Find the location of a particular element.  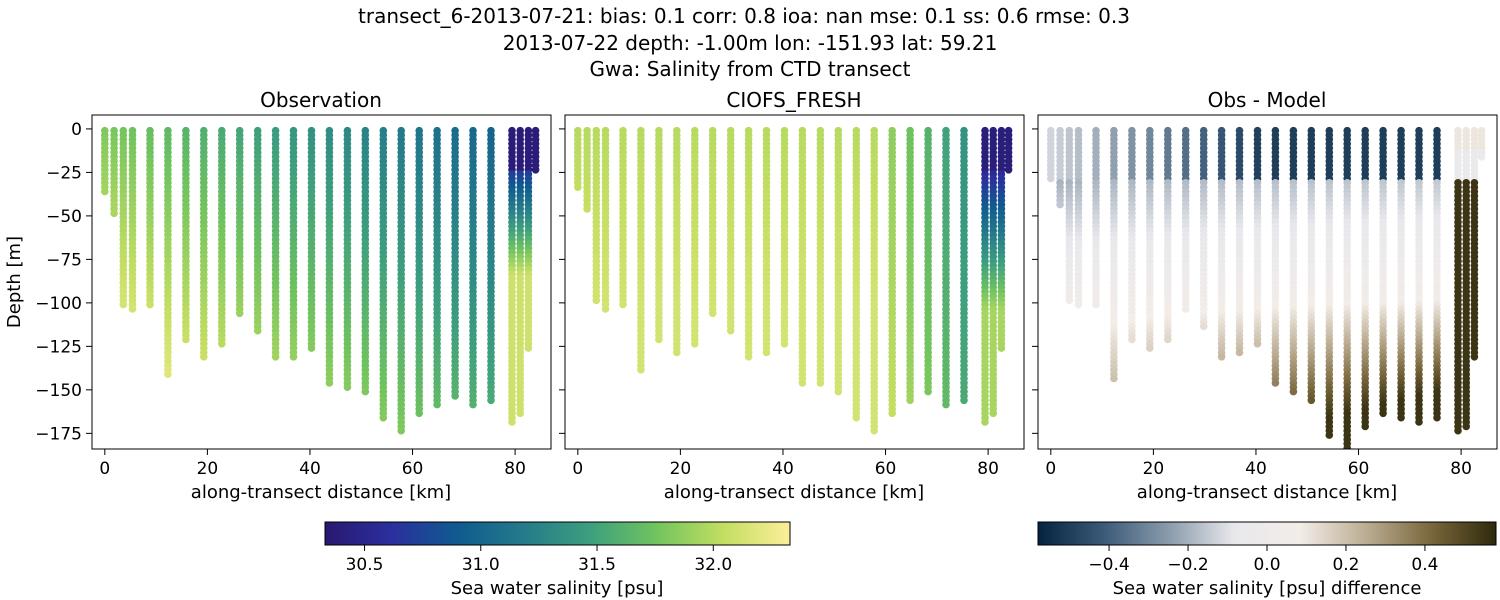

difference-colorbar-tick-label: 0.4 is located at coordinates (1424, 565).